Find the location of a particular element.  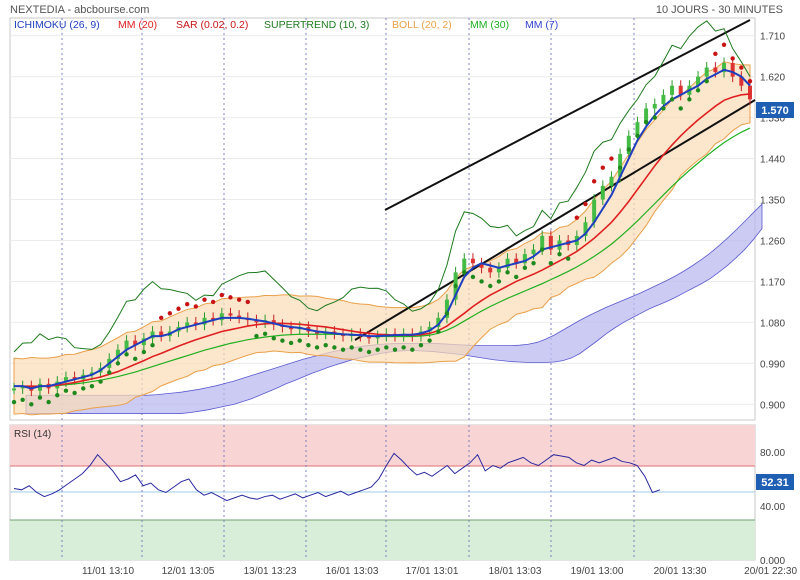

ticker-title: NEXTEDIA - abcbourse.com is located at coordinates (79, 10).